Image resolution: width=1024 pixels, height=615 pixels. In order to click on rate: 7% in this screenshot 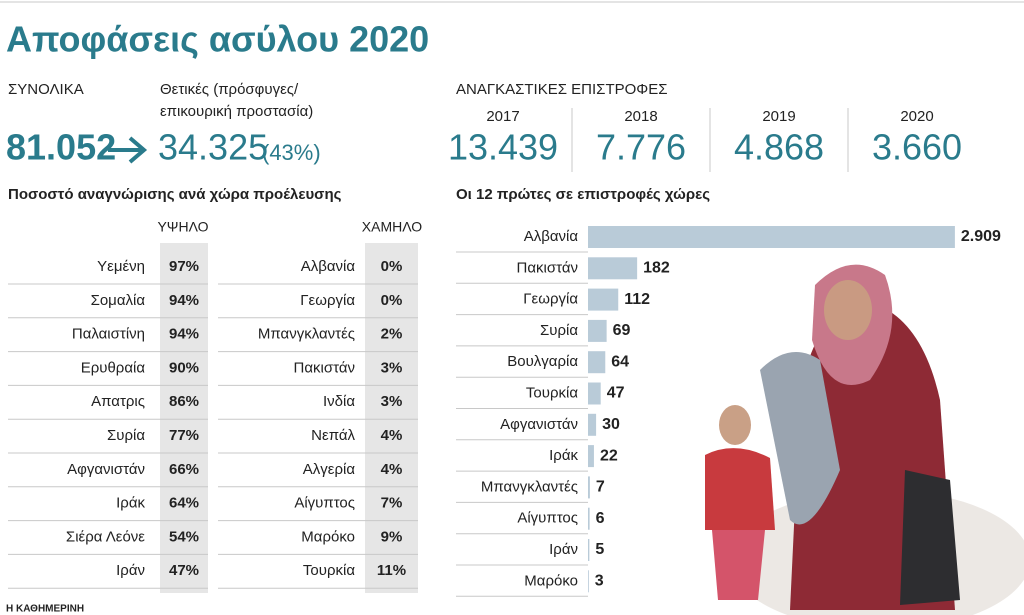, I will do `click(392, 503)`.